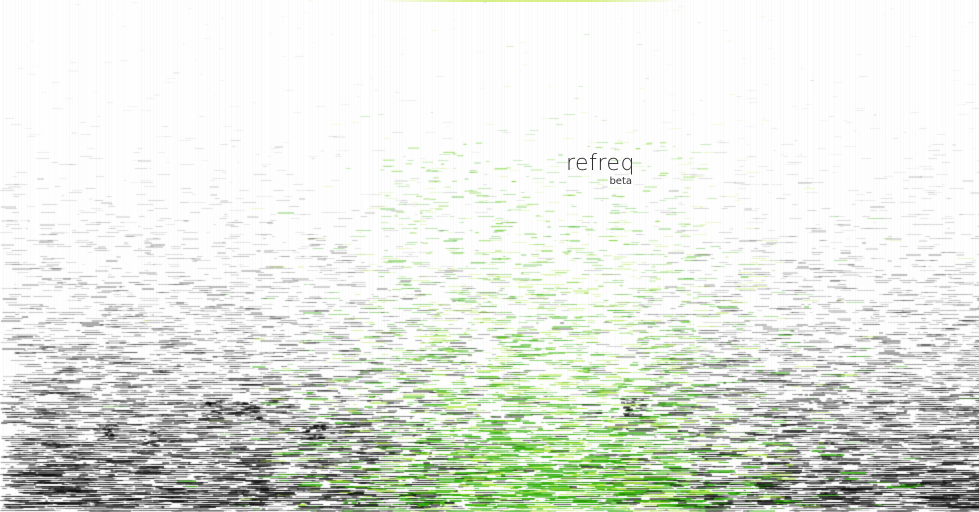  Describe the element at coordinates (600, 163) in the screenshot. I see `logo-name: refreq` at that location.